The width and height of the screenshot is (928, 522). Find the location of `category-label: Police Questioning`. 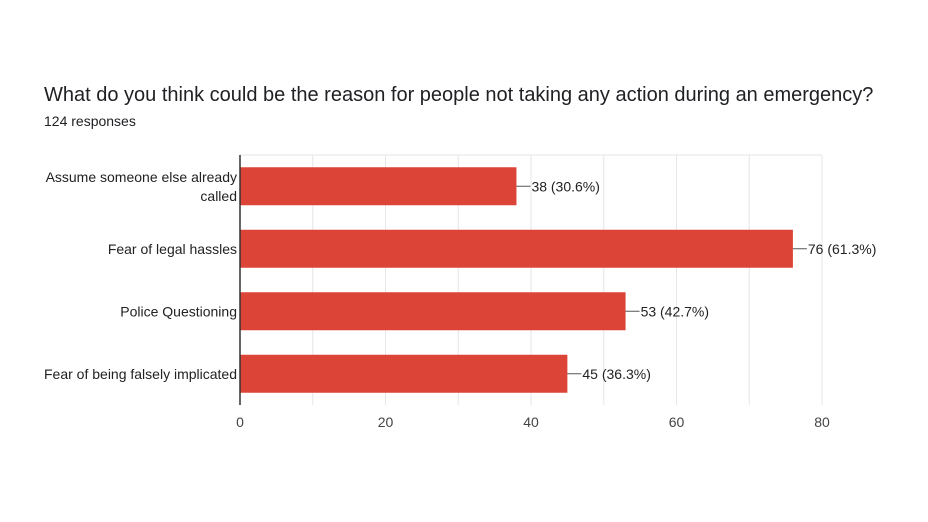

category-label: Police Questioning is located at coordinates (178, 311).